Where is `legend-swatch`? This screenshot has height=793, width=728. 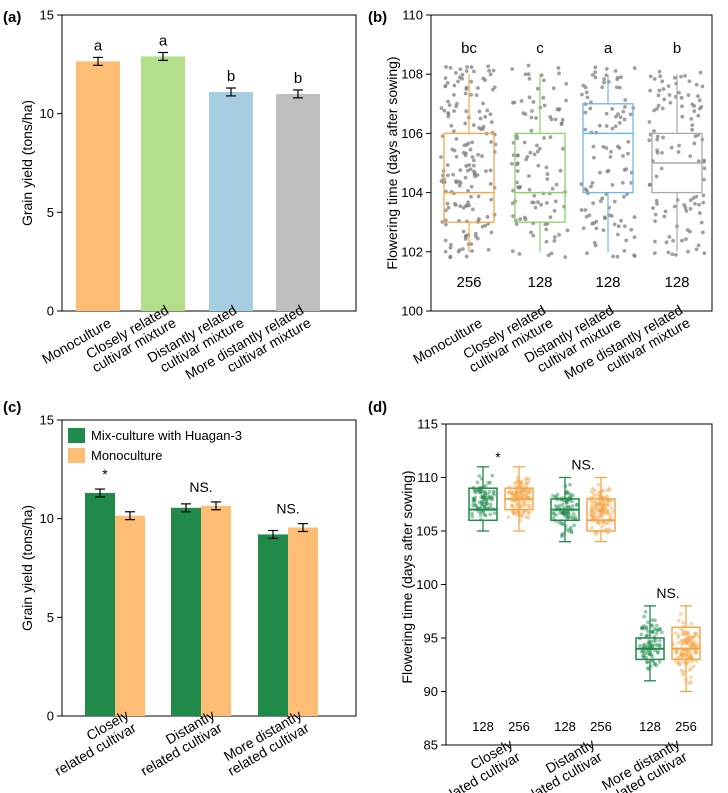 legend-swatch is located at coordinates (76, 455).